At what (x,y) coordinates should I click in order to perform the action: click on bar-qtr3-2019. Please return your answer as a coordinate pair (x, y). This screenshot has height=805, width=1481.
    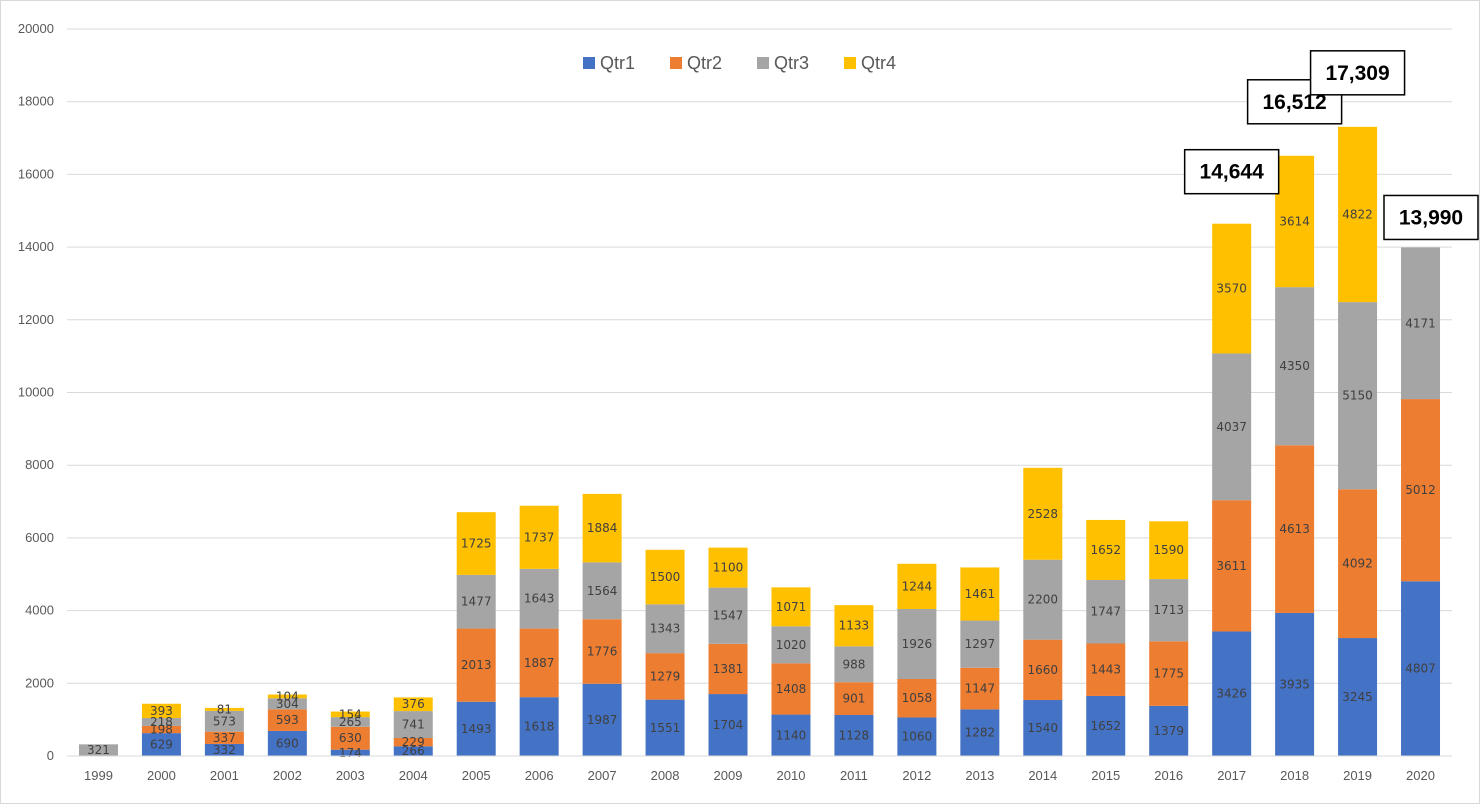
    Looking at the image, I should click on (1358, 396).